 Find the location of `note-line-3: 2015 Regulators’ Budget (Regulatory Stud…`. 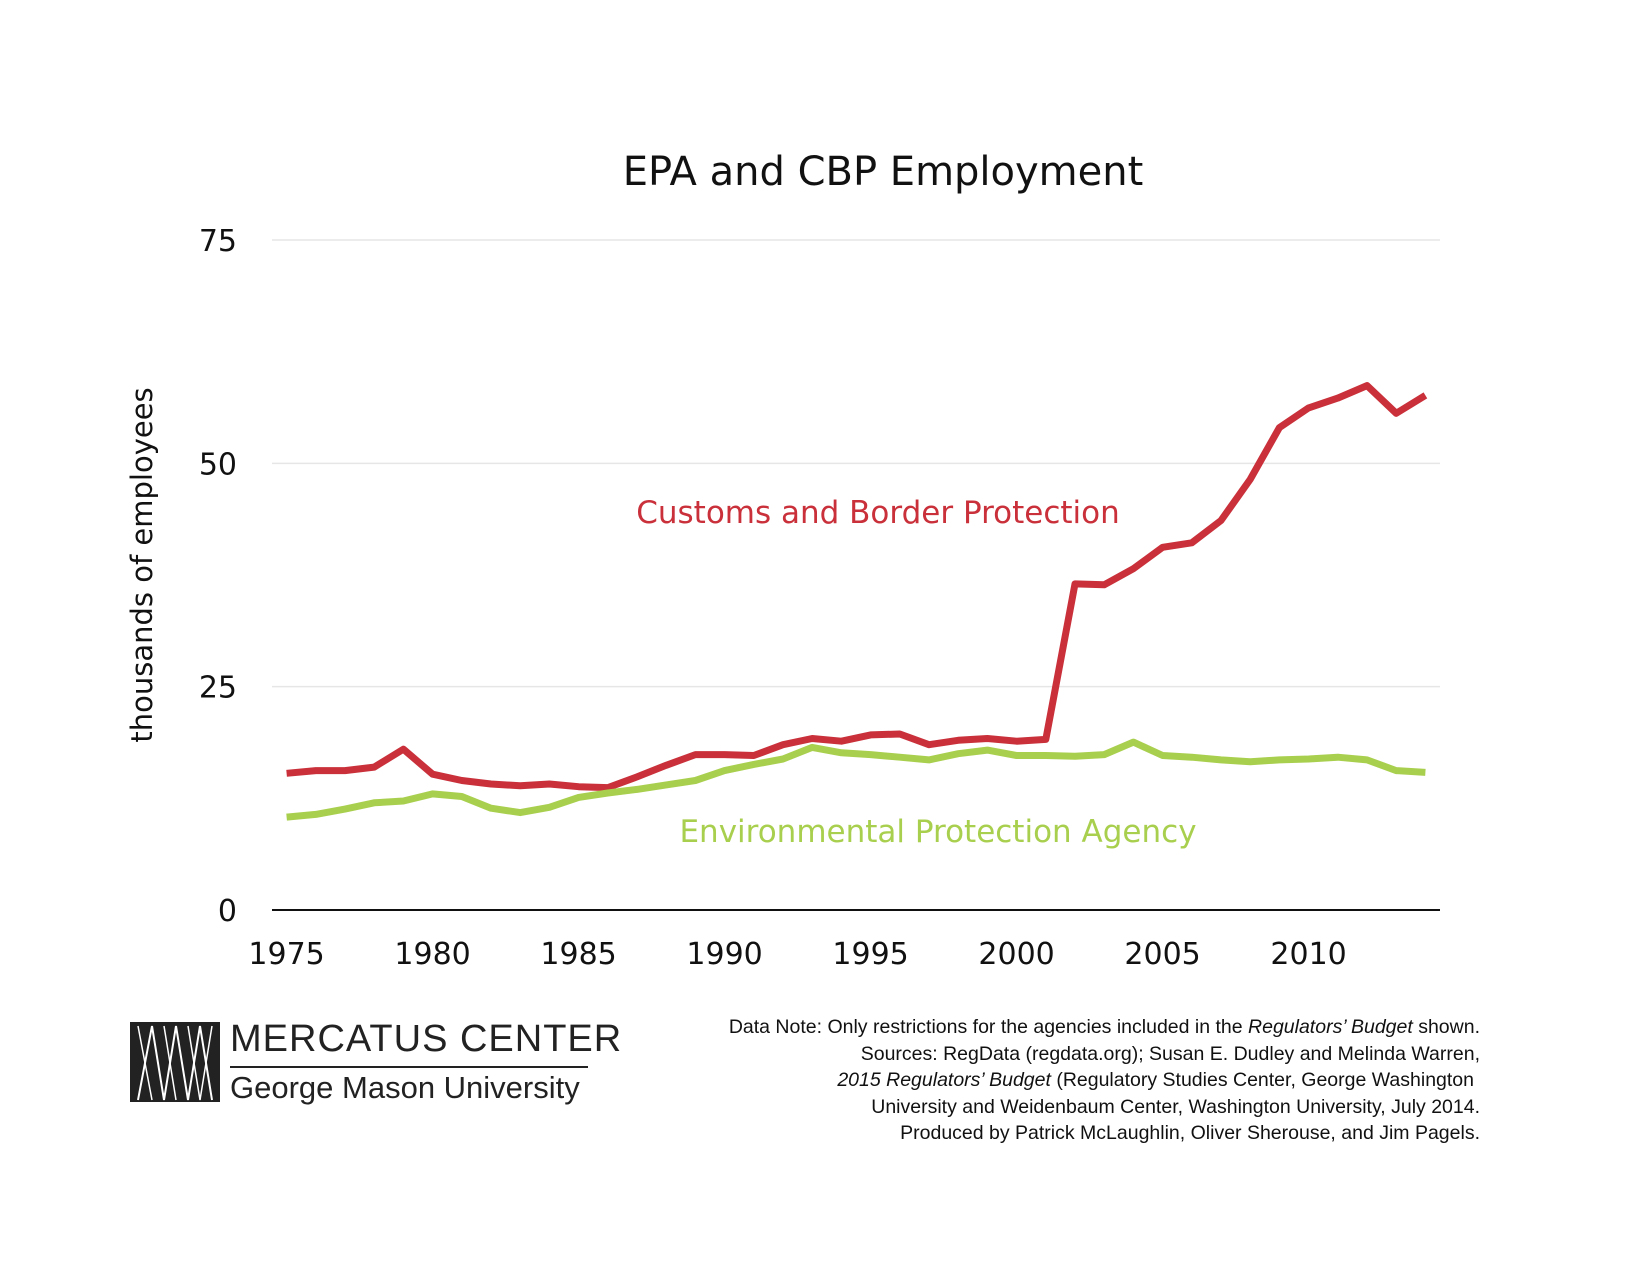

note-line-3: 2015 Regulators’ Budget (Regulatory Stud… is located at coordinates (1027, 1080).